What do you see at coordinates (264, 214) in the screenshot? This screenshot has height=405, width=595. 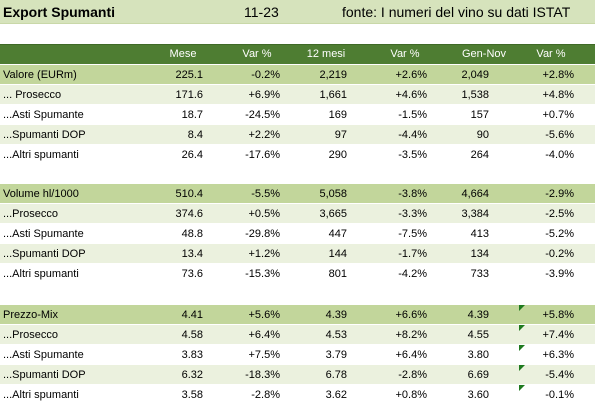 I see `mese-var: +0.5%` at bounding box center [264, 214].